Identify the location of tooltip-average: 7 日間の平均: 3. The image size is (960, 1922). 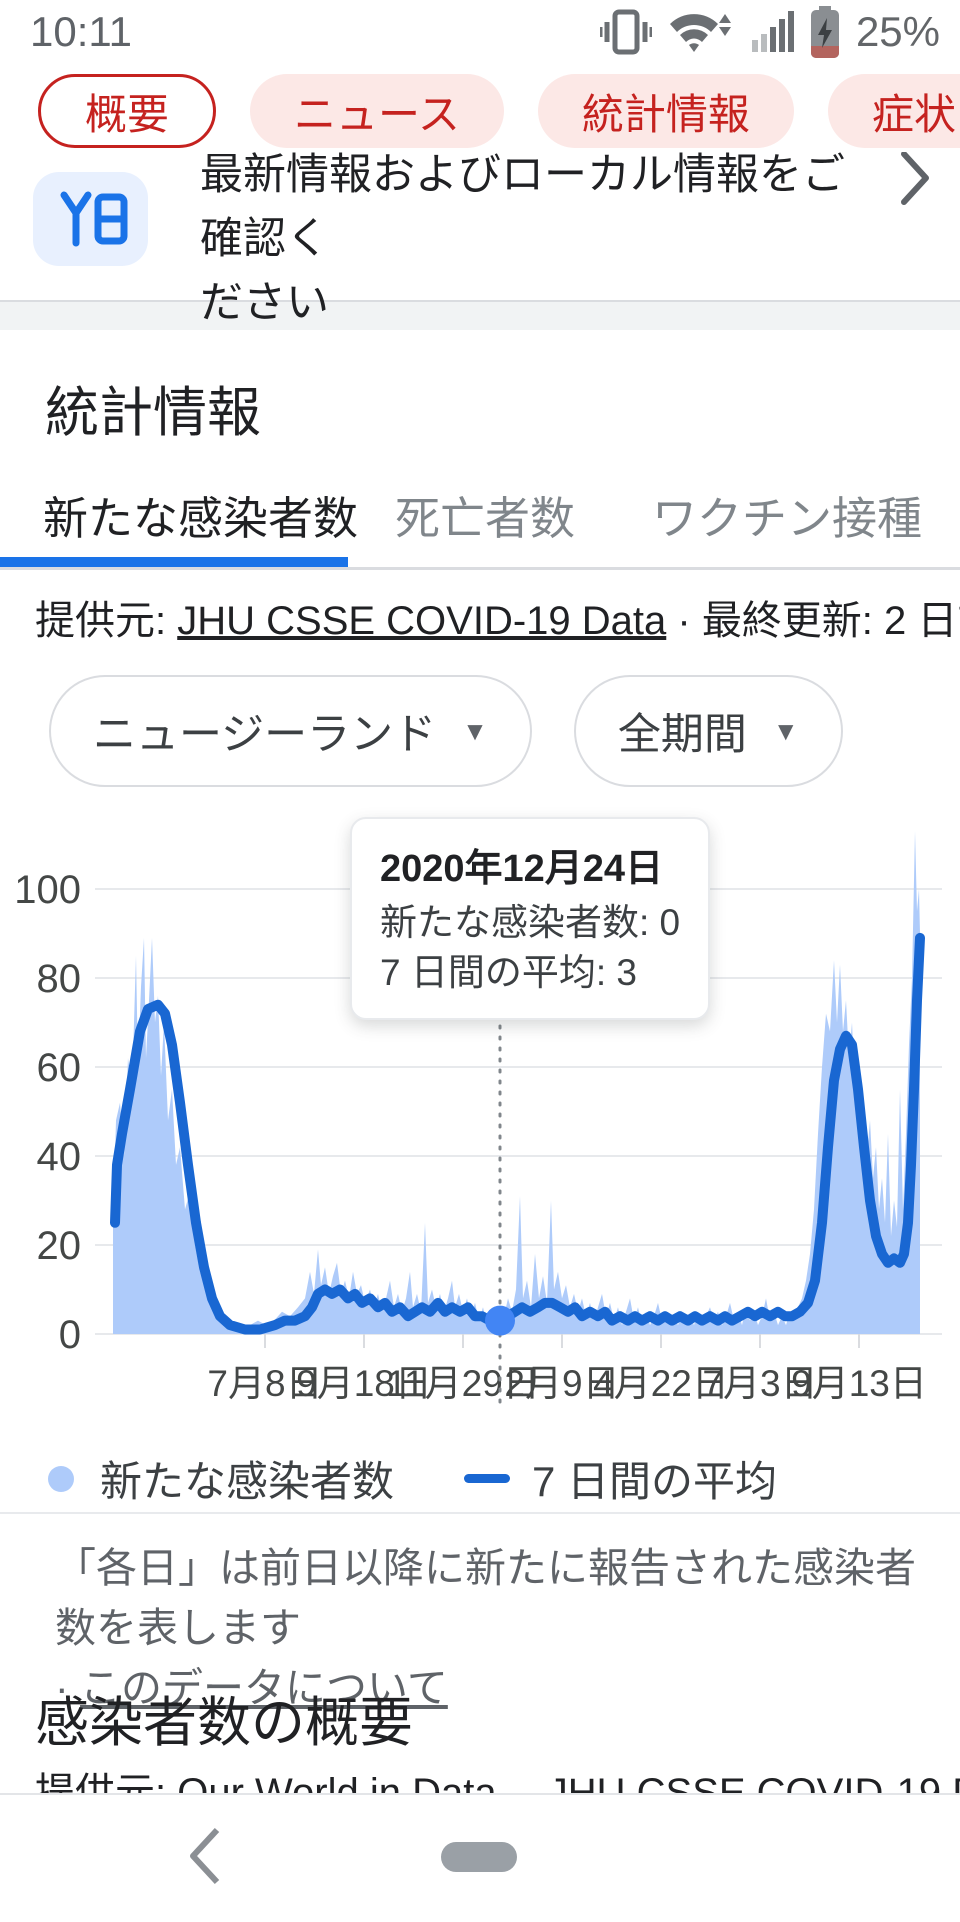
(508, 972).